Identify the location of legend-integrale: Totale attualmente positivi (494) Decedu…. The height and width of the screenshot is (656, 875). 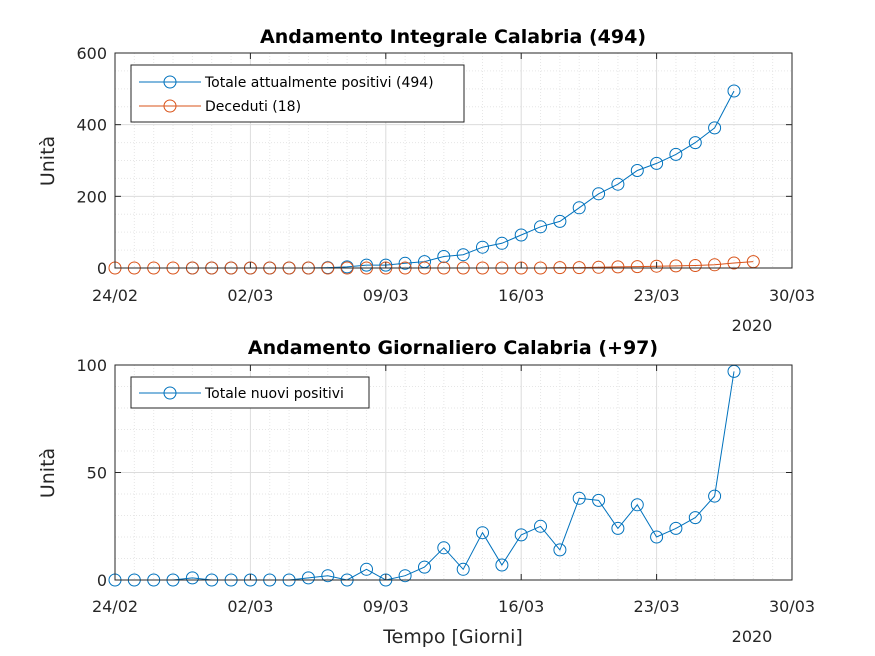
(297, 93).